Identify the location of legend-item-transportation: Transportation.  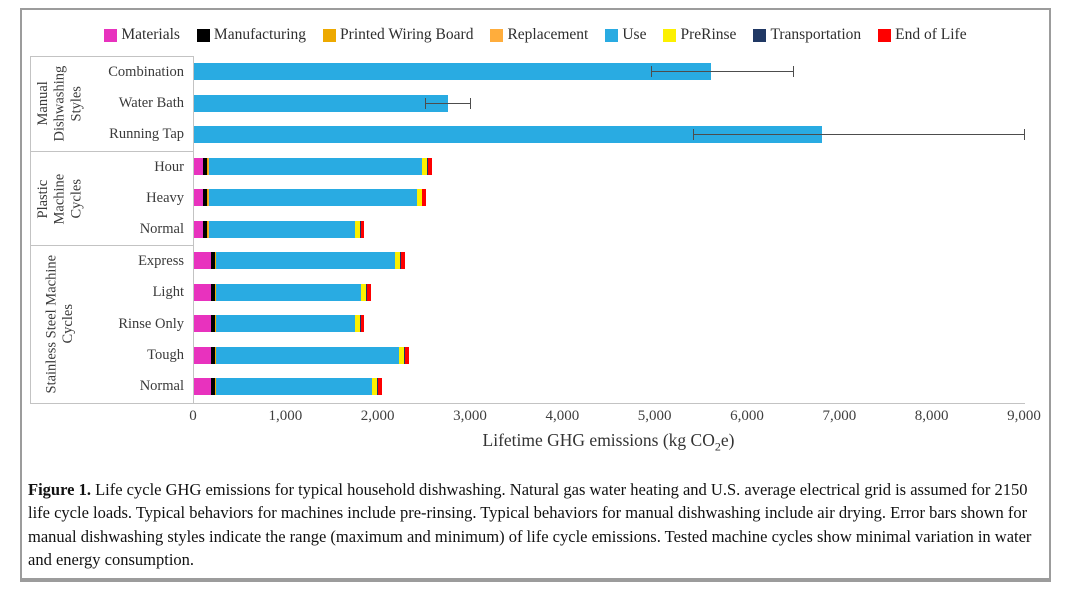
(807, 35).